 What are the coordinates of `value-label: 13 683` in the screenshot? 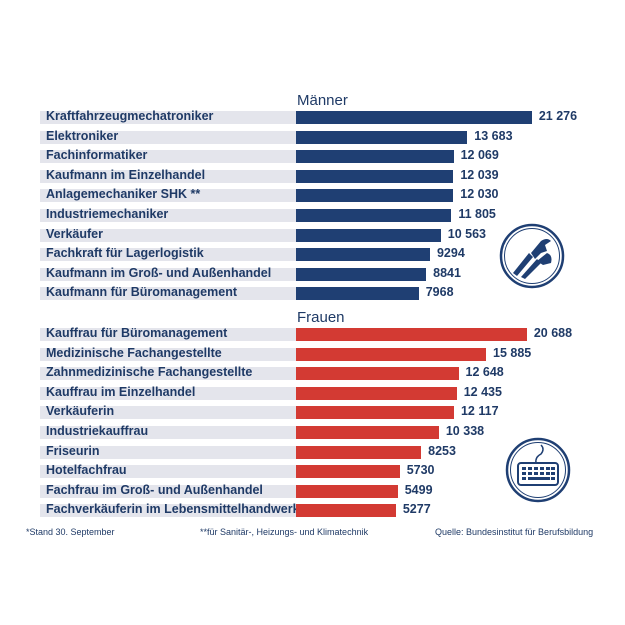 It's located at (493, 135).